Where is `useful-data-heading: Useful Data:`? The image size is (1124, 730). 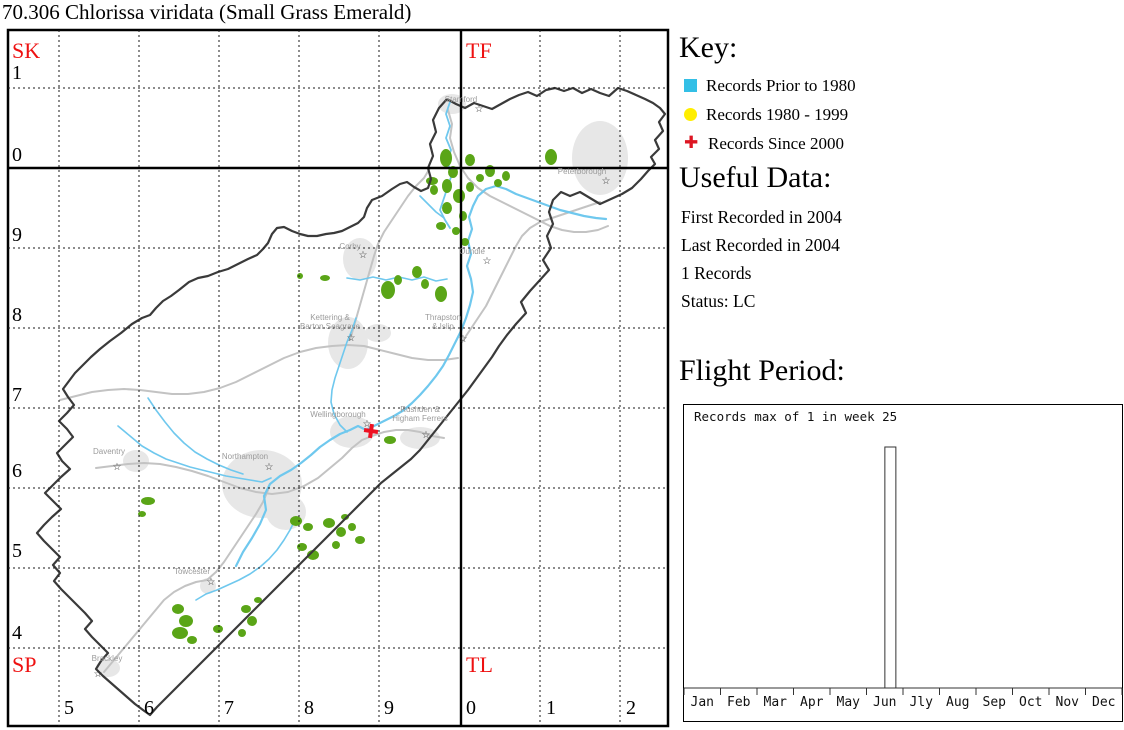 useful-data-heading: Useful Data: is located at coordinates (755, 177).